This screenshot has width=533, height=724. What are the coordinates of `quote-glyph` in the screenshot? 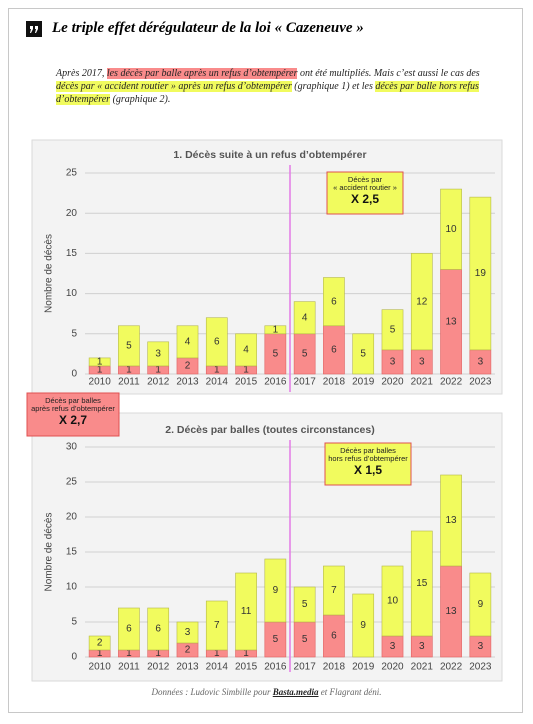 It's located at (34, 29).